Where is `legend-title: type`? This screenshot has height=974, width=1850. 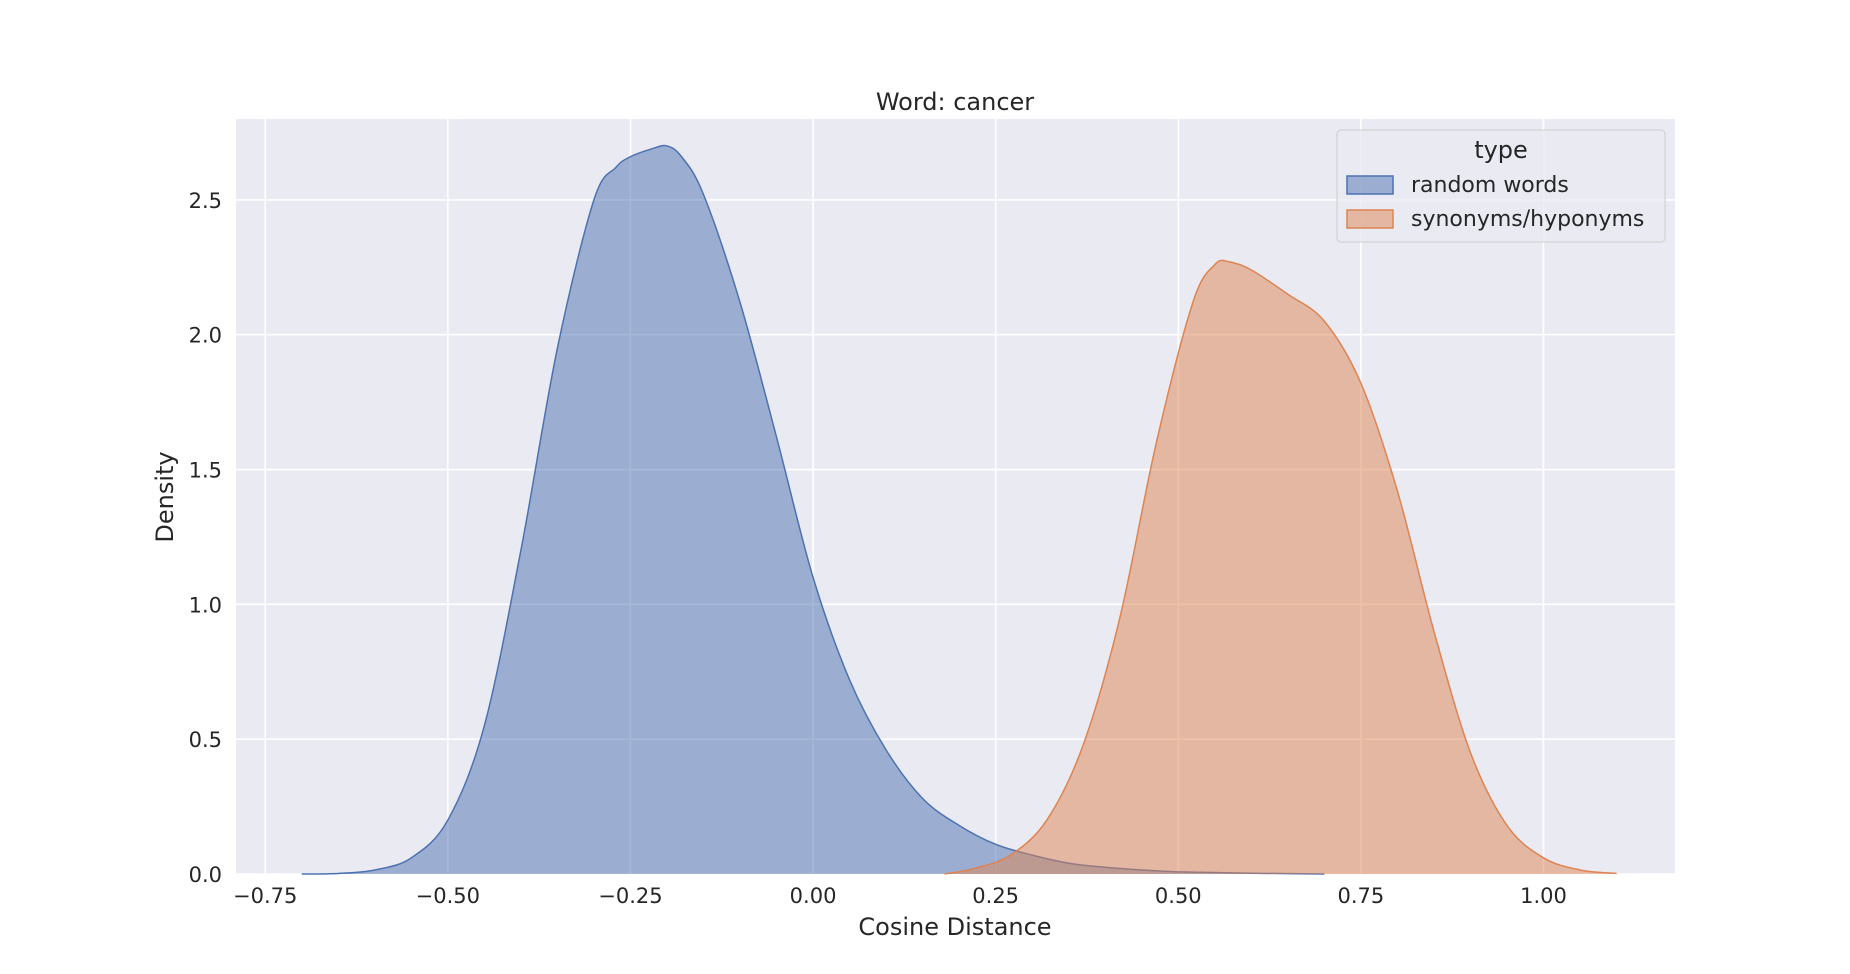 legend-title: type is located at coordinates (1501, 150).